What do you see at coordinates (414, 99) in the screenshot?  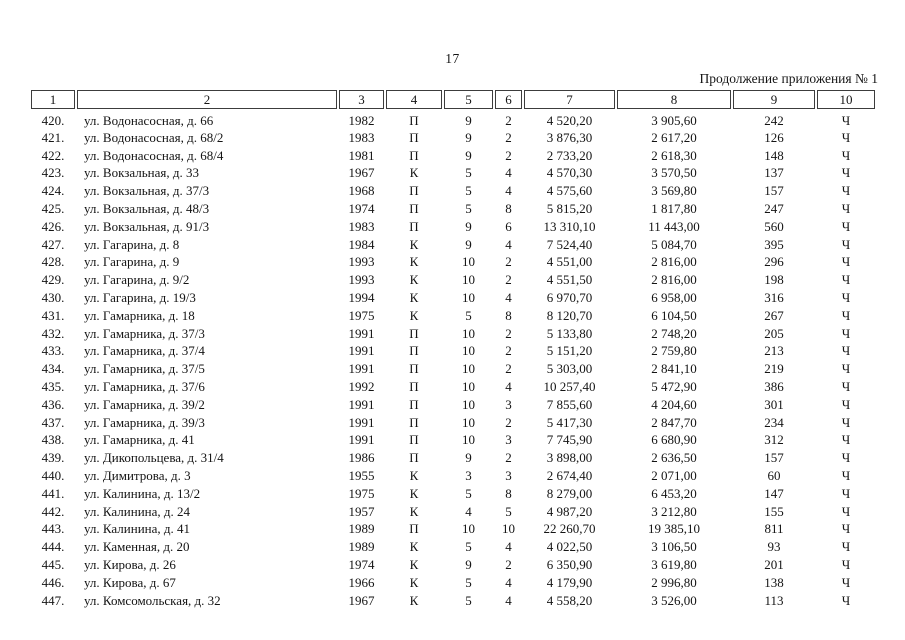 I see `column-header-4: 4` at bounding box center [414, 99].